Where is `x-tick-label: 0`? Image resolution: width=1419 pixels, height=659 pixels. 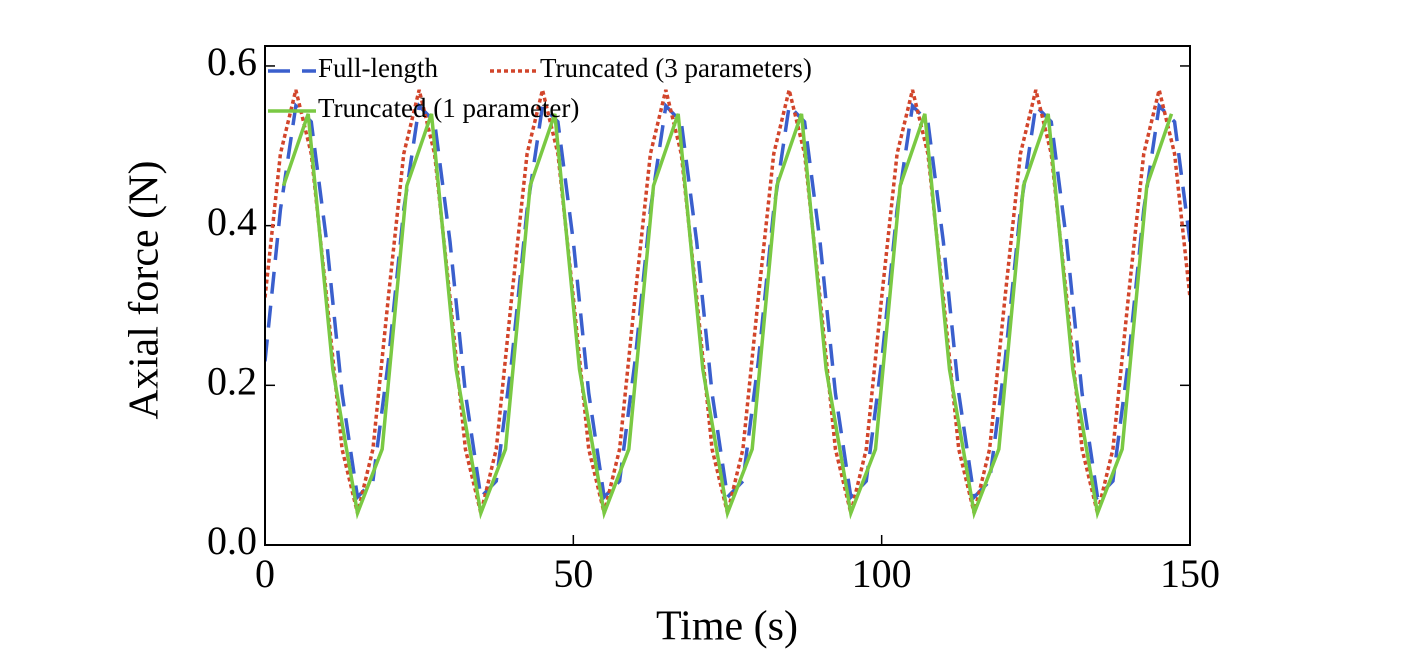 x-tick-label: 0 is located at coordinates (265, 573).